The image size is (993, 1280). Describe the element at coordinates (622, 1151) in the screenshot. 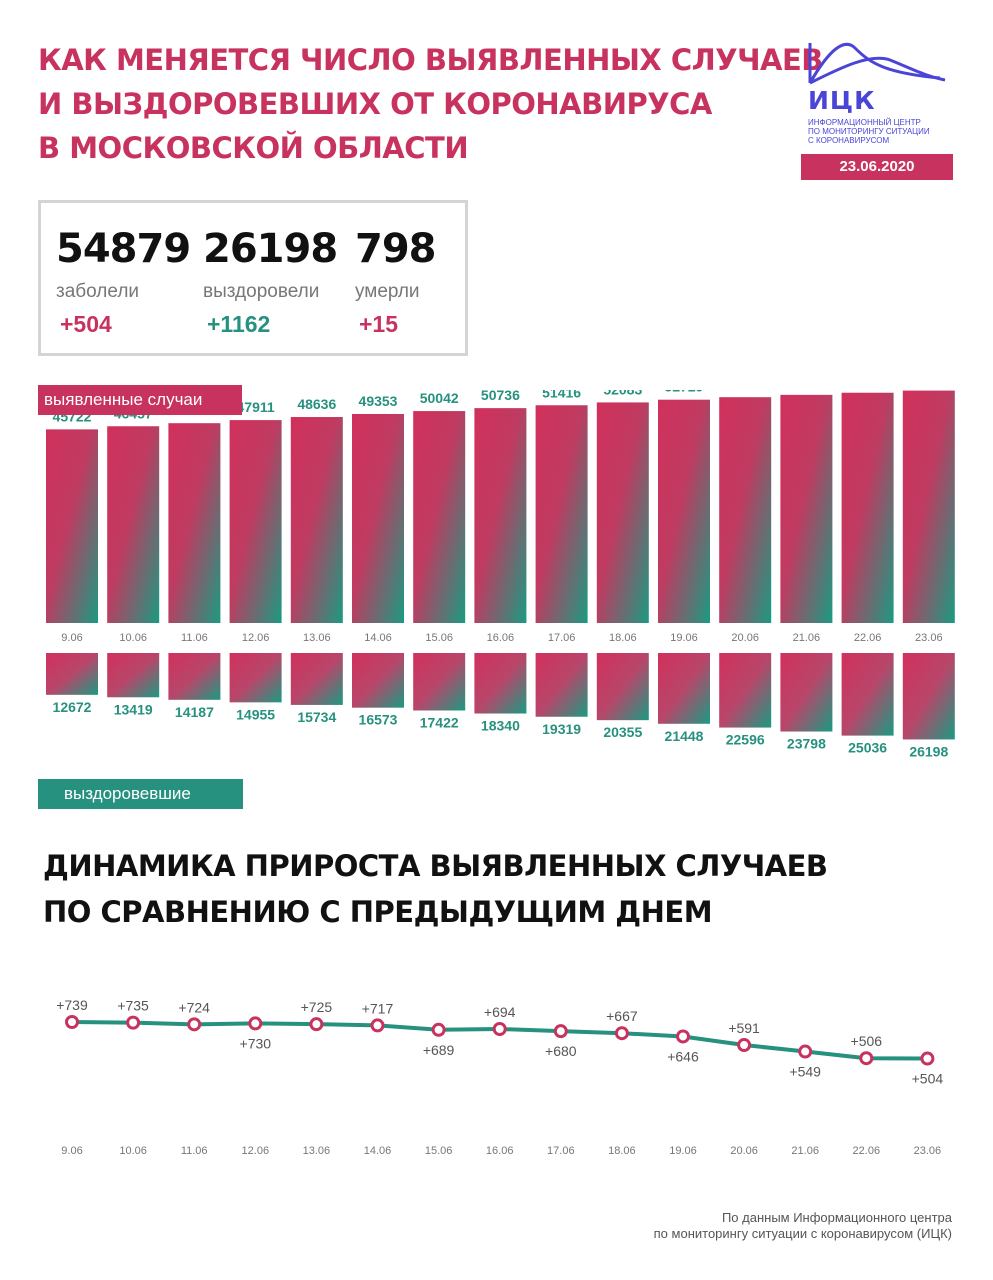

I see `growth-date-label: 18.06` at that location.